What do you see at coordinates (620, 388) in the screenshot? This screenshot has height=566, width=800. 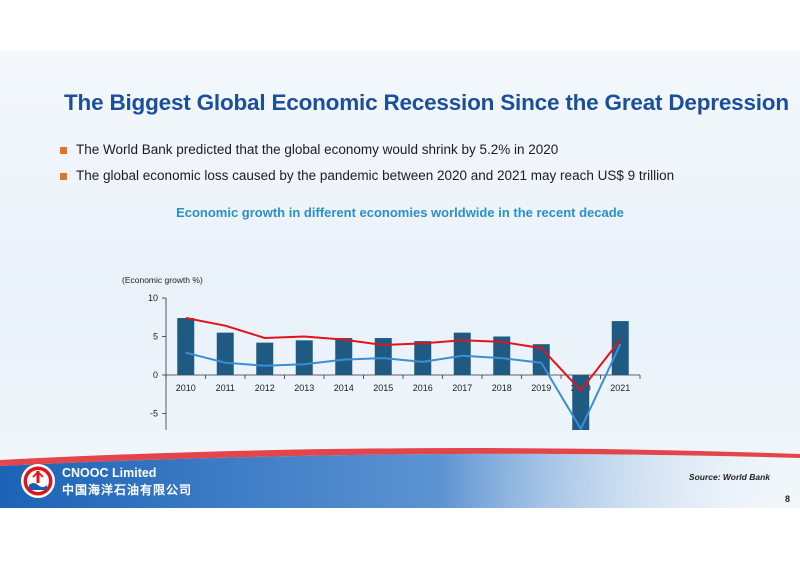 I see `x-tick-label: 2021` at bounding box center [620, 388].